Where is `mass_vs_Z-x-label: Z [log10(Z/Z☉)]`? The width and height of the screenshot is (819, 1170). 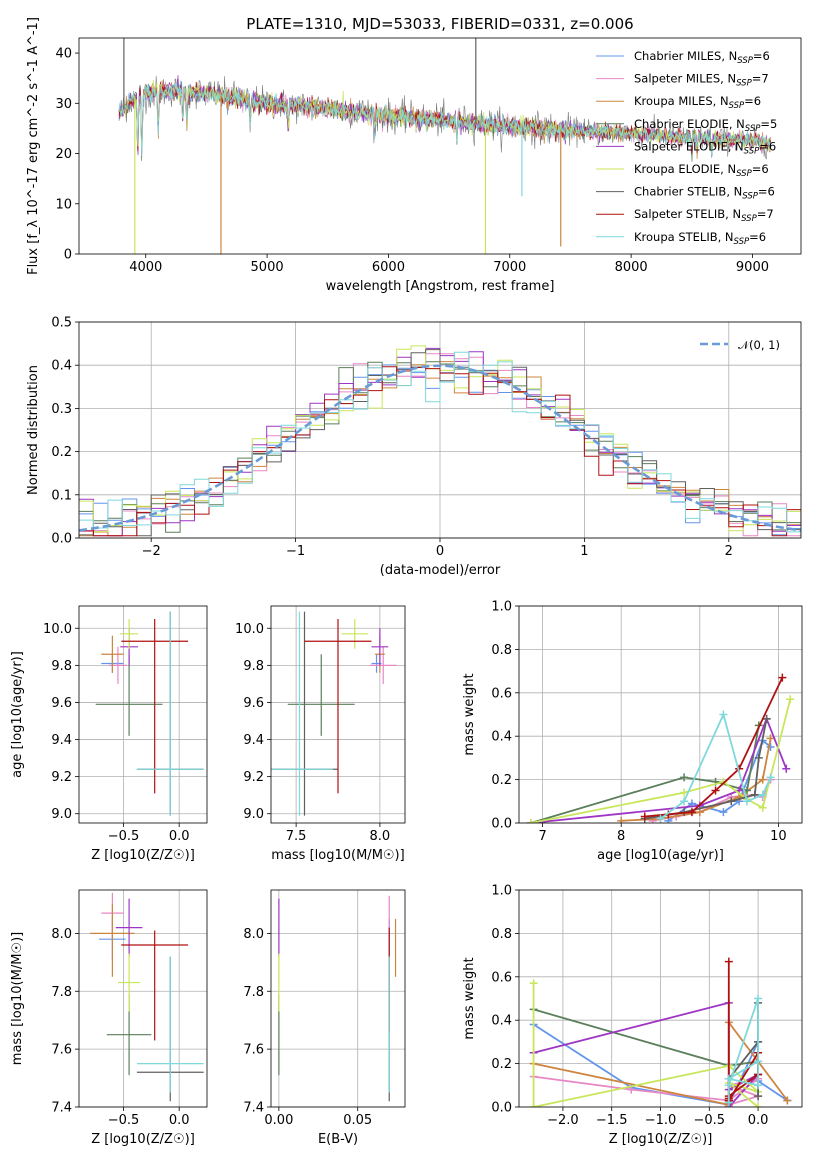
mass_vs_Z-x-label: Z [log10(Z/Z☉)] is located at coordinates (143, 1139).